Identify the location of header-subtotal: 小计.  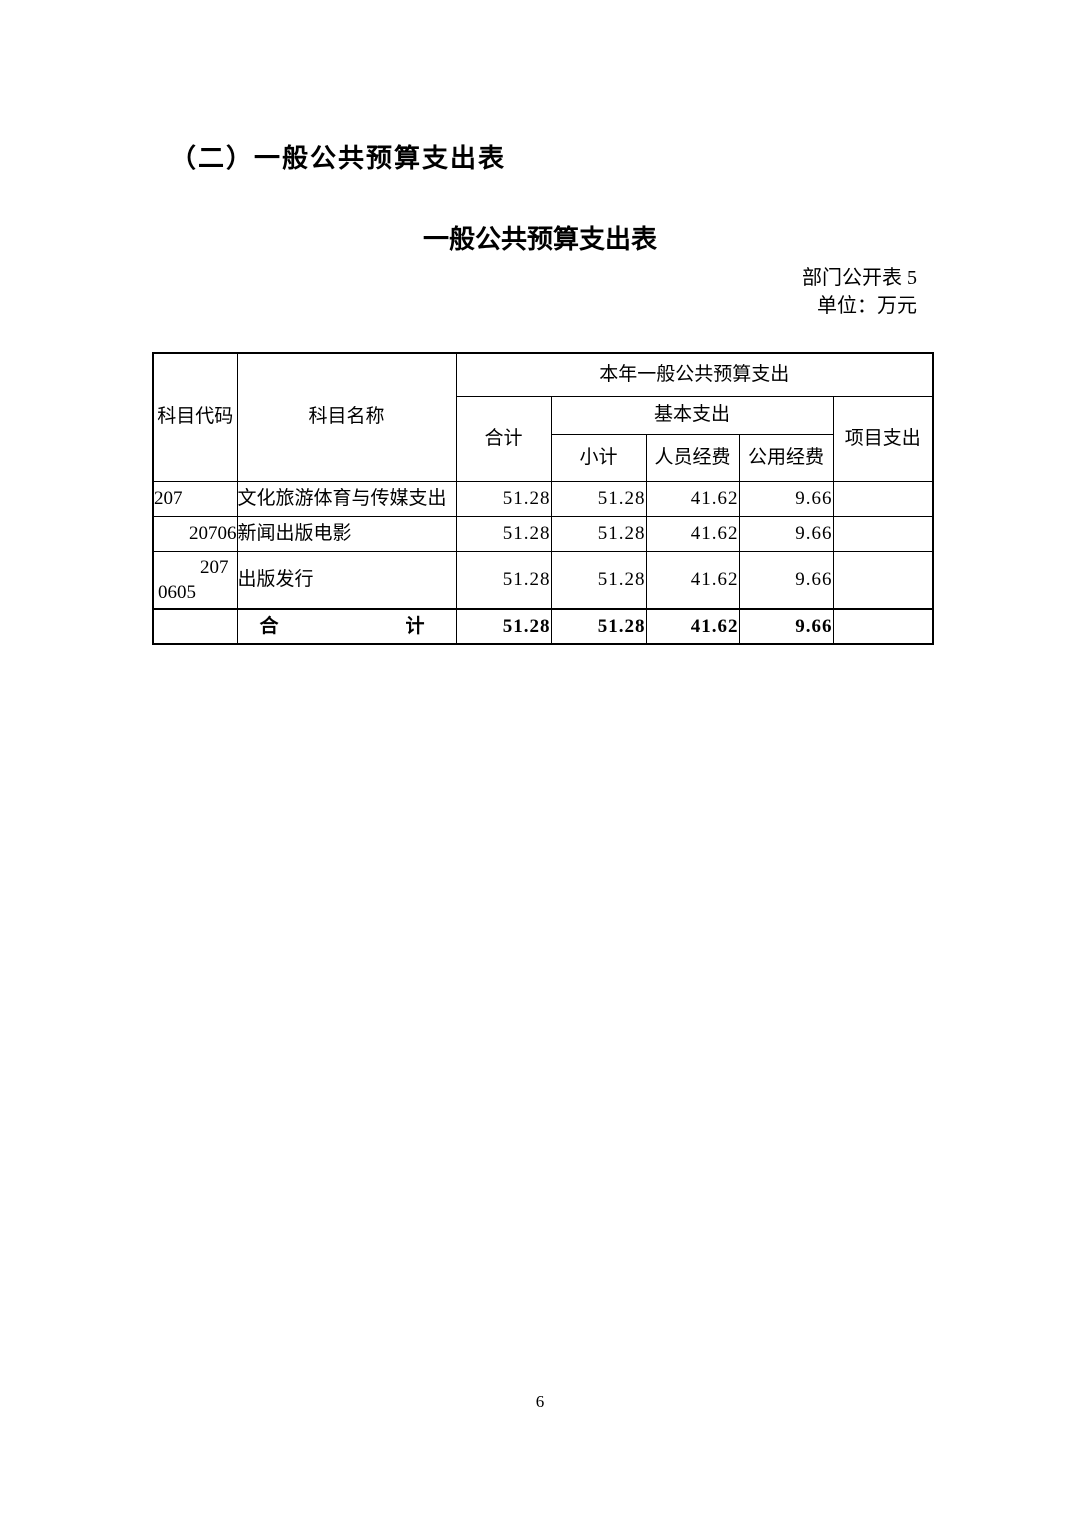
(598, 457).